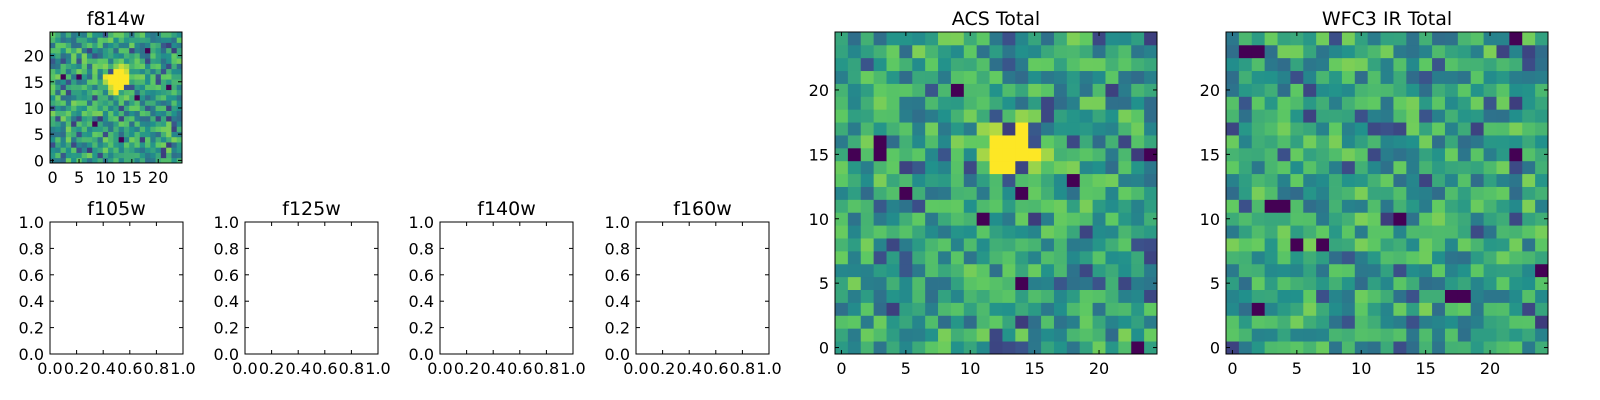 The width and height of the screenshot is (1600, 400). What do you see at coordinates (841, 368) in the screenshot?
I see `x-tick-label: 0` at bounding box center [841, 368].